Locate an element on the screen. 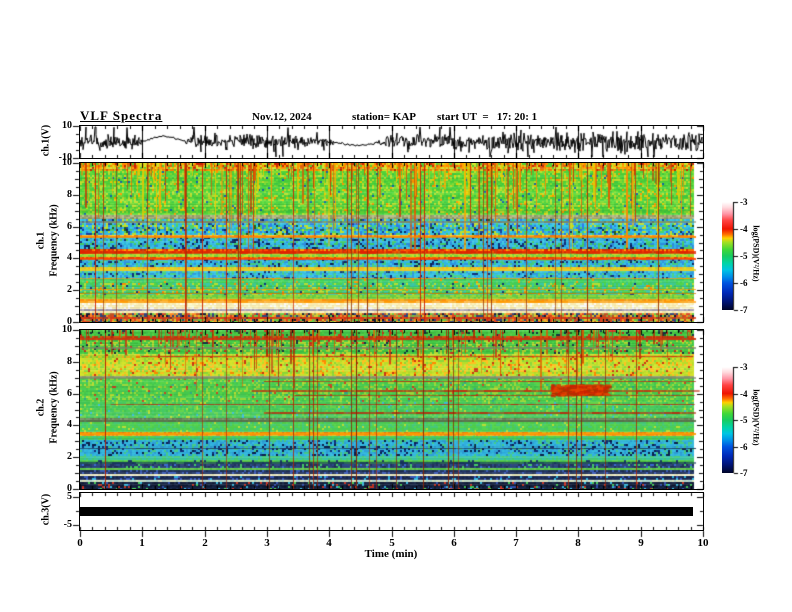 This screenshot has height=612, width=792. y-tick-label-spec2: 4 is located at coordinates (69, 424).